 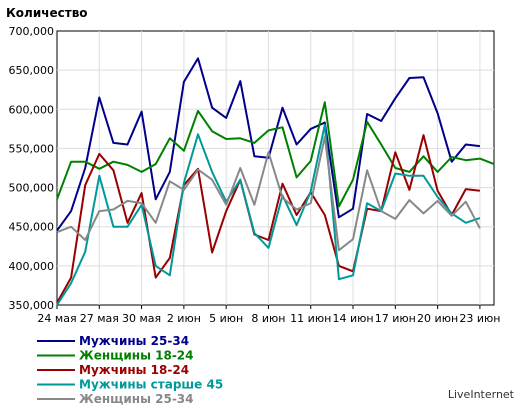 What do you see at coordinates (481, 394) in the screenshot?
I see `liveinternet-watermark: LiveInternet` at bounding box center [481, 394].